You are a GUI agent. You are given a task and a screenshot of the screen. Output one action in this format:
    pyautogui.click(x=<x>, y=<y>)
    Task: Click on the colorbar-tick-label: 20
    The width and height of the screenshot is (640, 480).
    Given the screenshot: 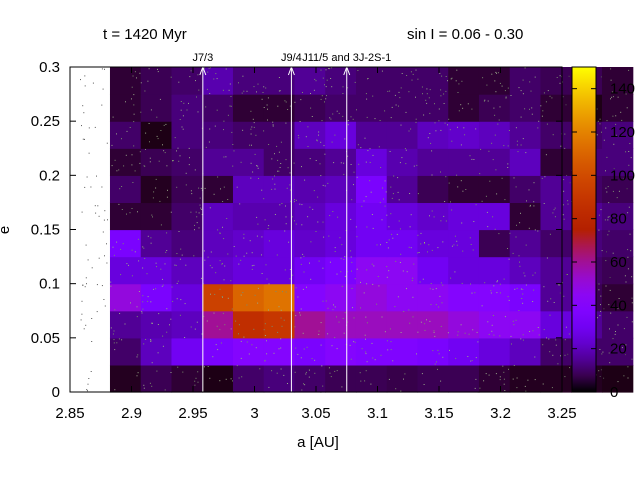 What is the action you would take?
    pyautogui.click(x=618, y=349)
    